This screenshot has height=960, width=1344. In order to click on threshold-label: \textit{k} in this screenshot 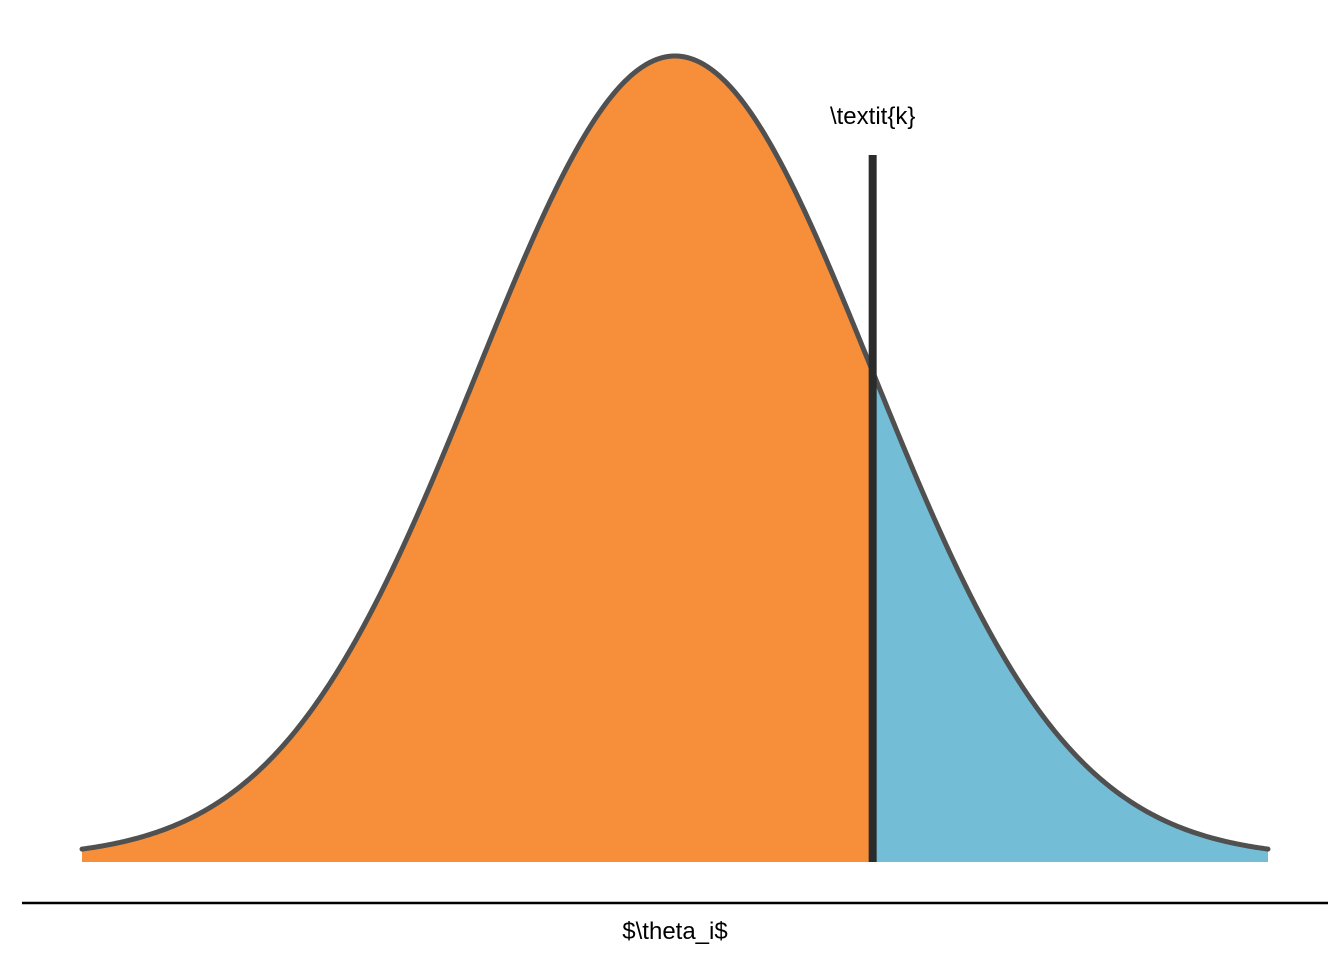, I will do `click(872, 116)`.